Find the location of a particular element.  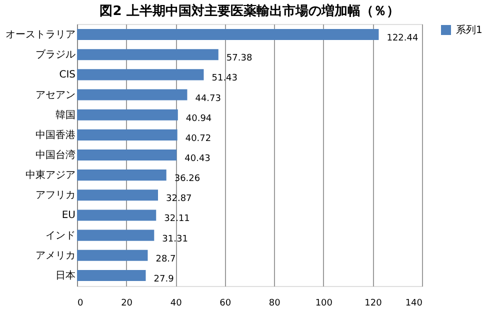

y-tick-label: 中国香港 is located at coordinates (56, 134).